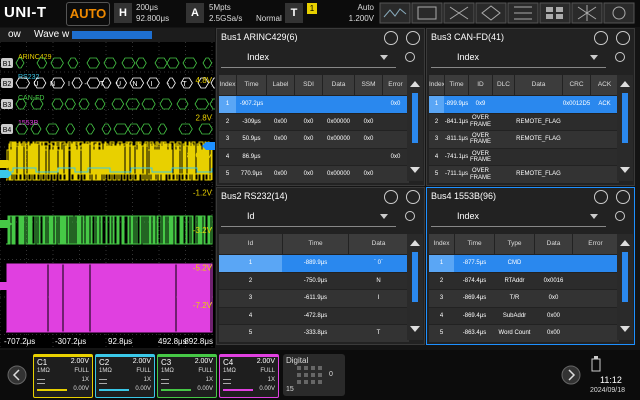 This screenshot has height=400, width=640. I want to click on offset-bar, so click(52, 390).